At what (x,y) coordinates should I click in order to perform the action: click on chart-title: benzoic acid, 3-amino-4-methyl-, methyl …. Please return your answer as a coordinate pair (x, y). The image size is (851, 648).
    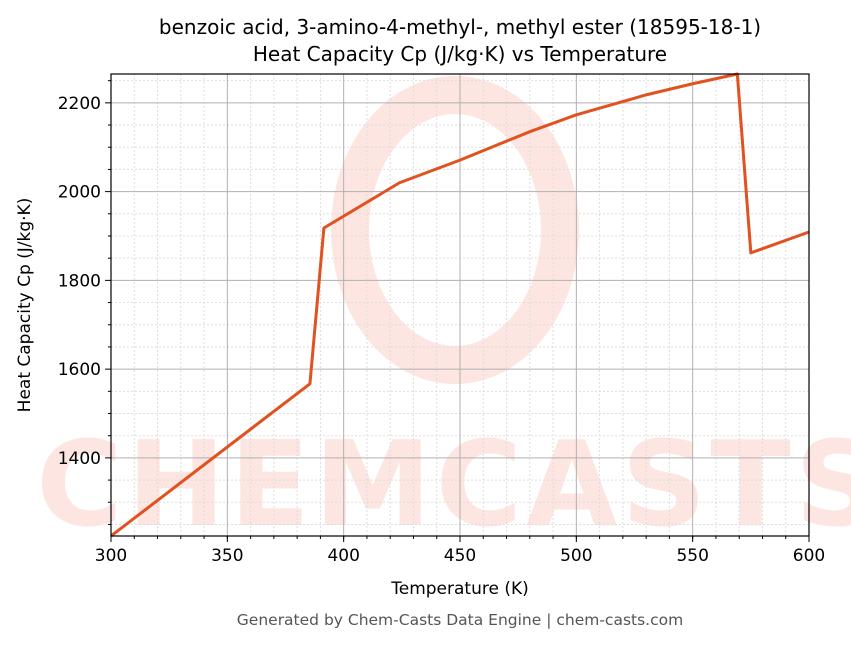
    Looking at the image, I should click on (460, 27).